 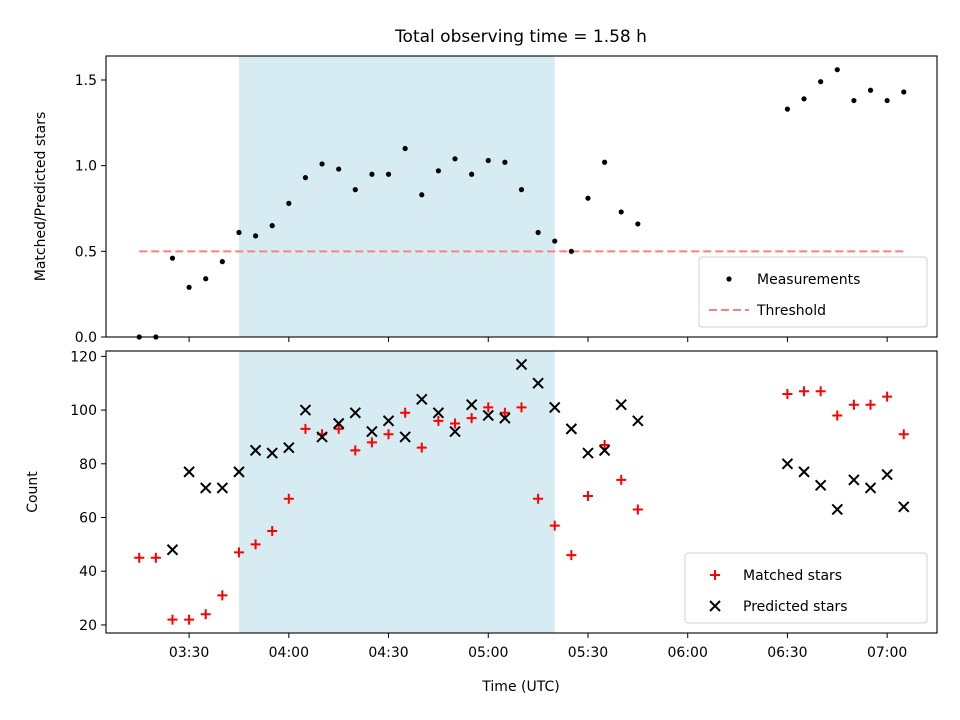 I want to click on x-axis-label: Time (UTC), so click(x=520, y=687).